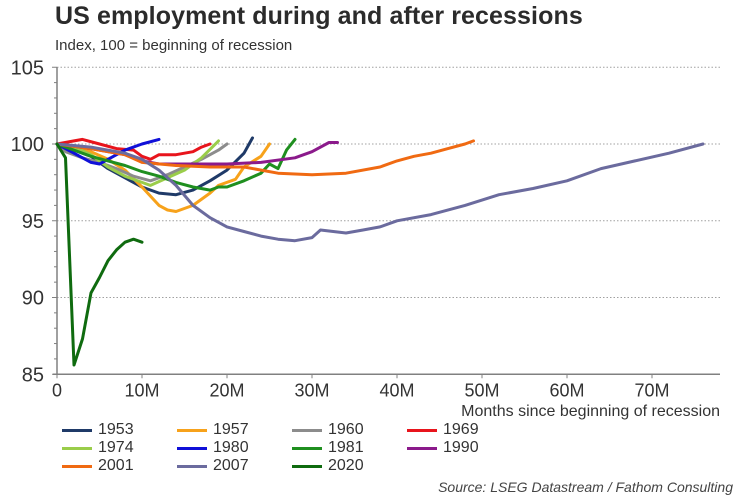 This screenshot has width=750, height=500. I want to click on series-line-2020, so click(99, 254).